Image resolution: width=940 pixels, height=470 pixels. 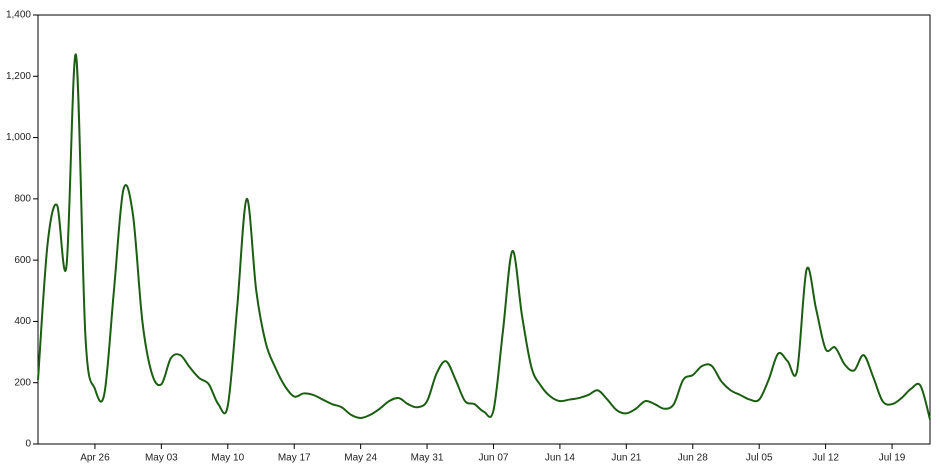 I want to click on y-tick-label: 1,000, so click(x=18, y=137).